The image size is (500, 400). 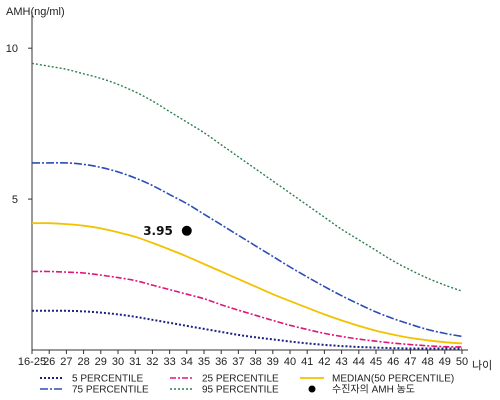 I want to click on points-layer: 3.95, so click(x=167, y=231).